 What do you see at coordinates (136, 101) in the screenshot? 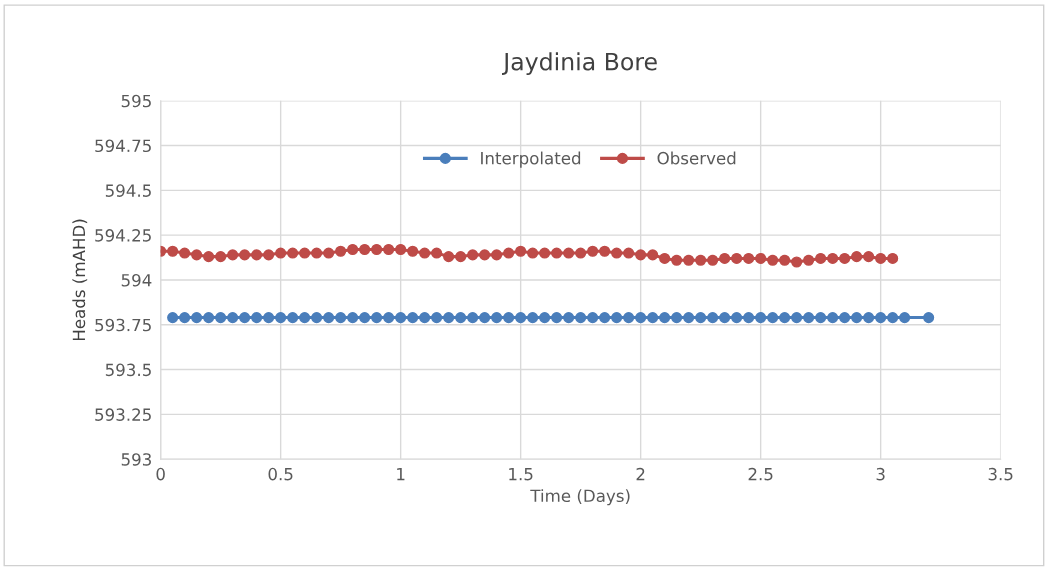
I see `y-tick-label: 595` at bounding box center [136, 101].